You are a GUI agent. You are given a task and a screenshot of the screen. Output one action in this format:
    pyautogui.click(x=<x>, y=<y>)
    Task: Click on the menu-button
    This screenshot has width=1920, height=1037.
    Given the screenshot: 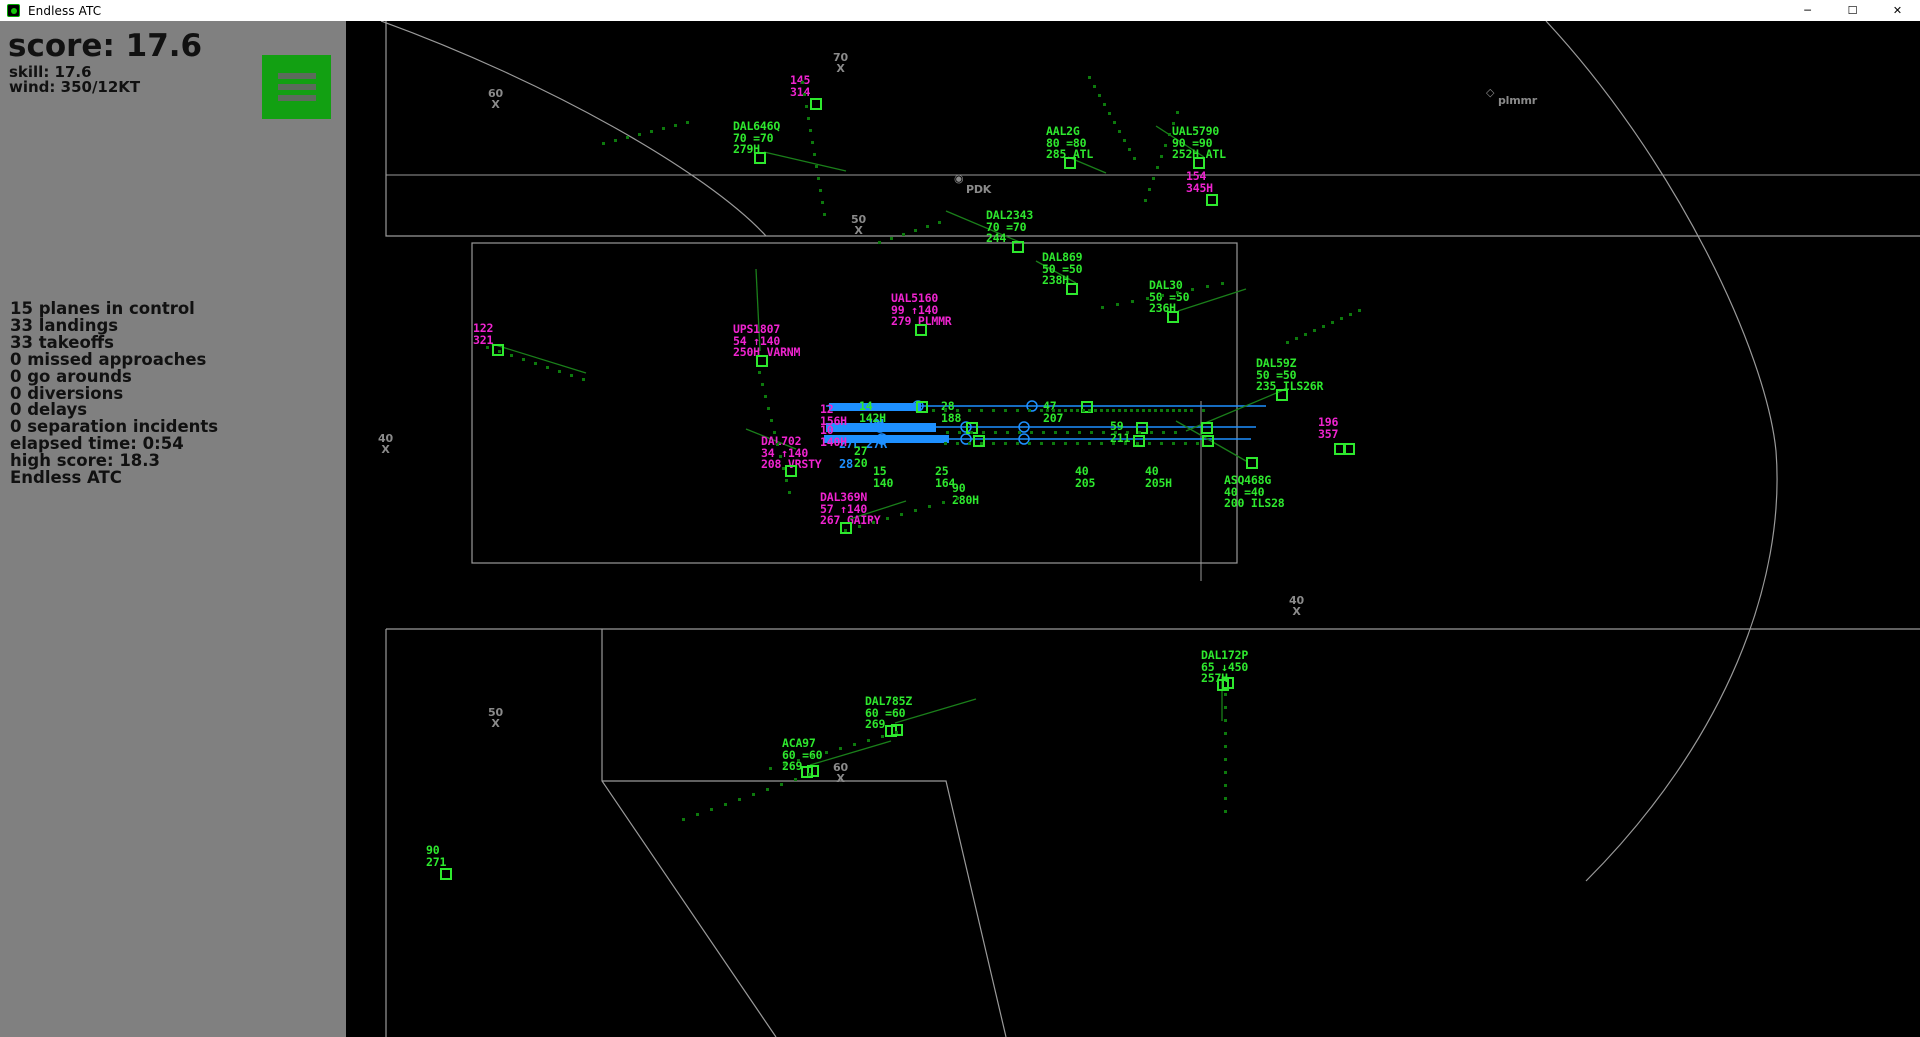 What is the action you would take?
    pyautogui.click(x=296, y=87)
    